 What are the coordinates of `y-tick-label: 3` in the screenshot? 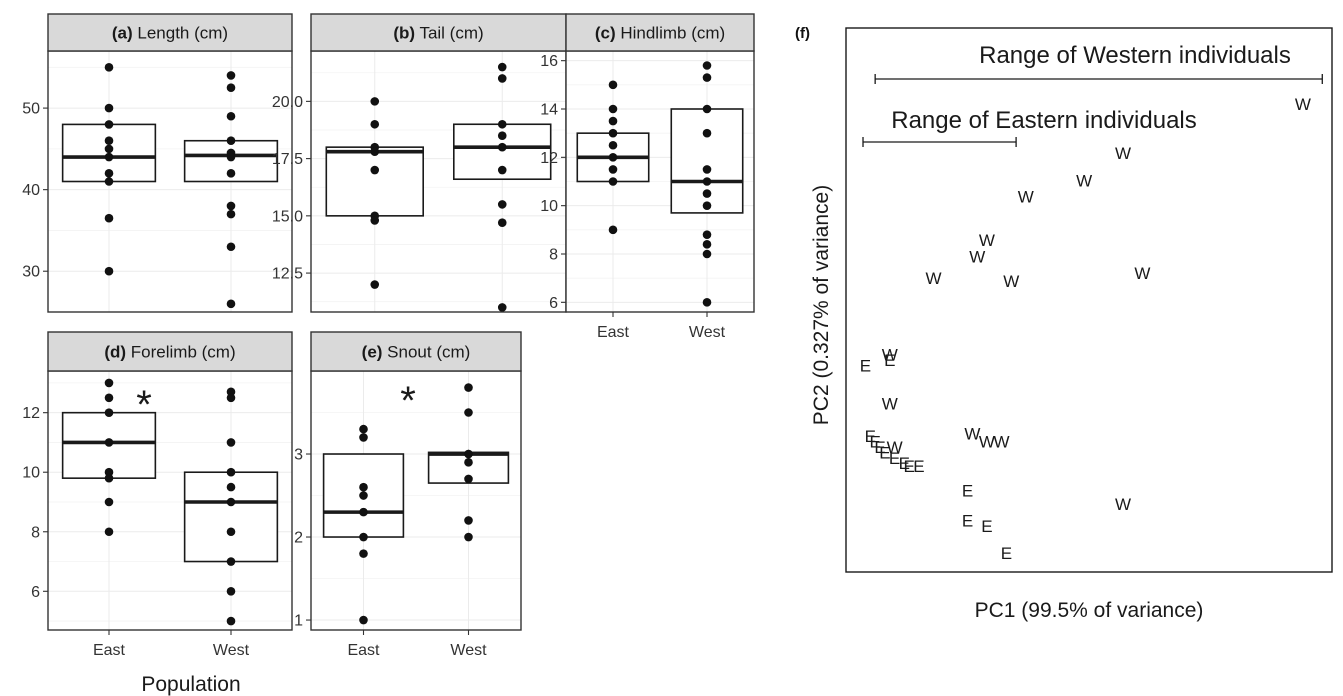 It's located at (298, 455).